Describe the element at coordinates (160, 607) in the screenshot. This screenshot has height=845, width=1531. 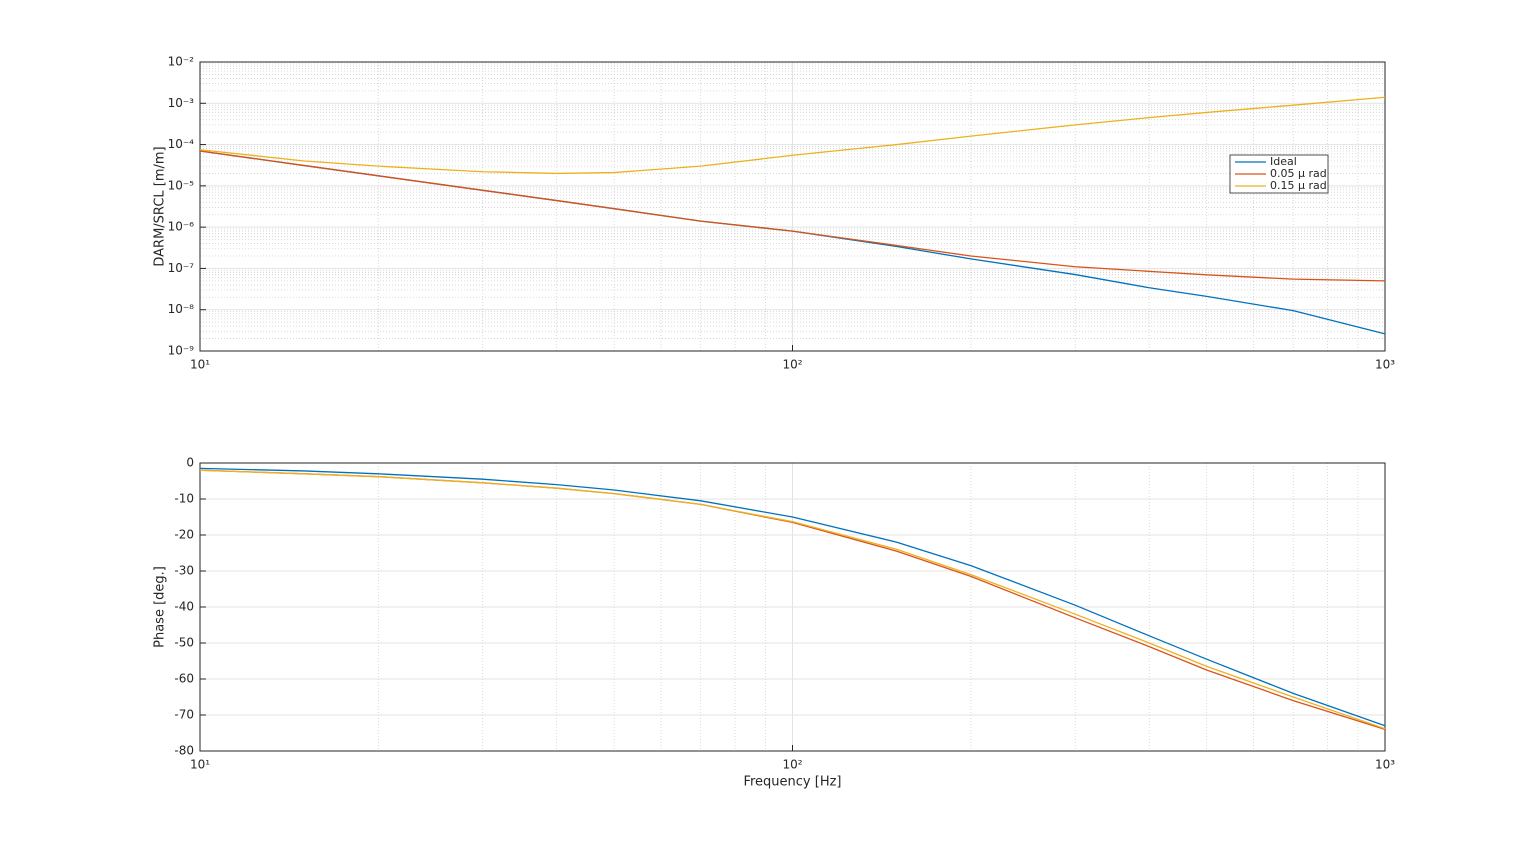
I see `y-axis-label: Phase [deg.]` at that location.